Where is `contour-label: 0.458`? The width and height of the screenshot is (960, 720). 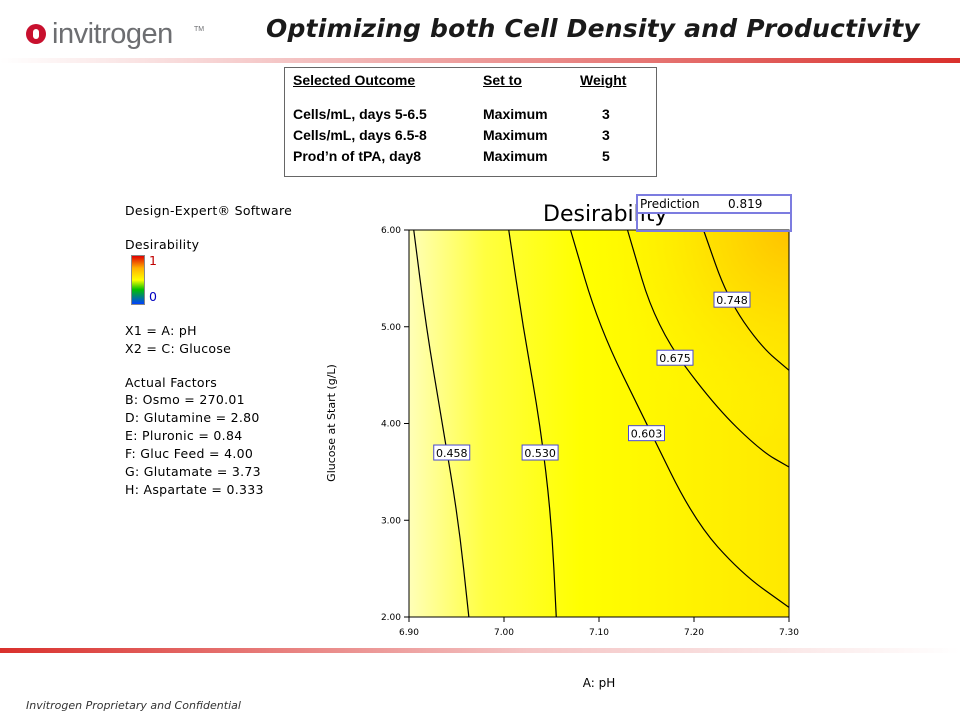
contour-label: 0.458 is located at coordinates (452, 453).